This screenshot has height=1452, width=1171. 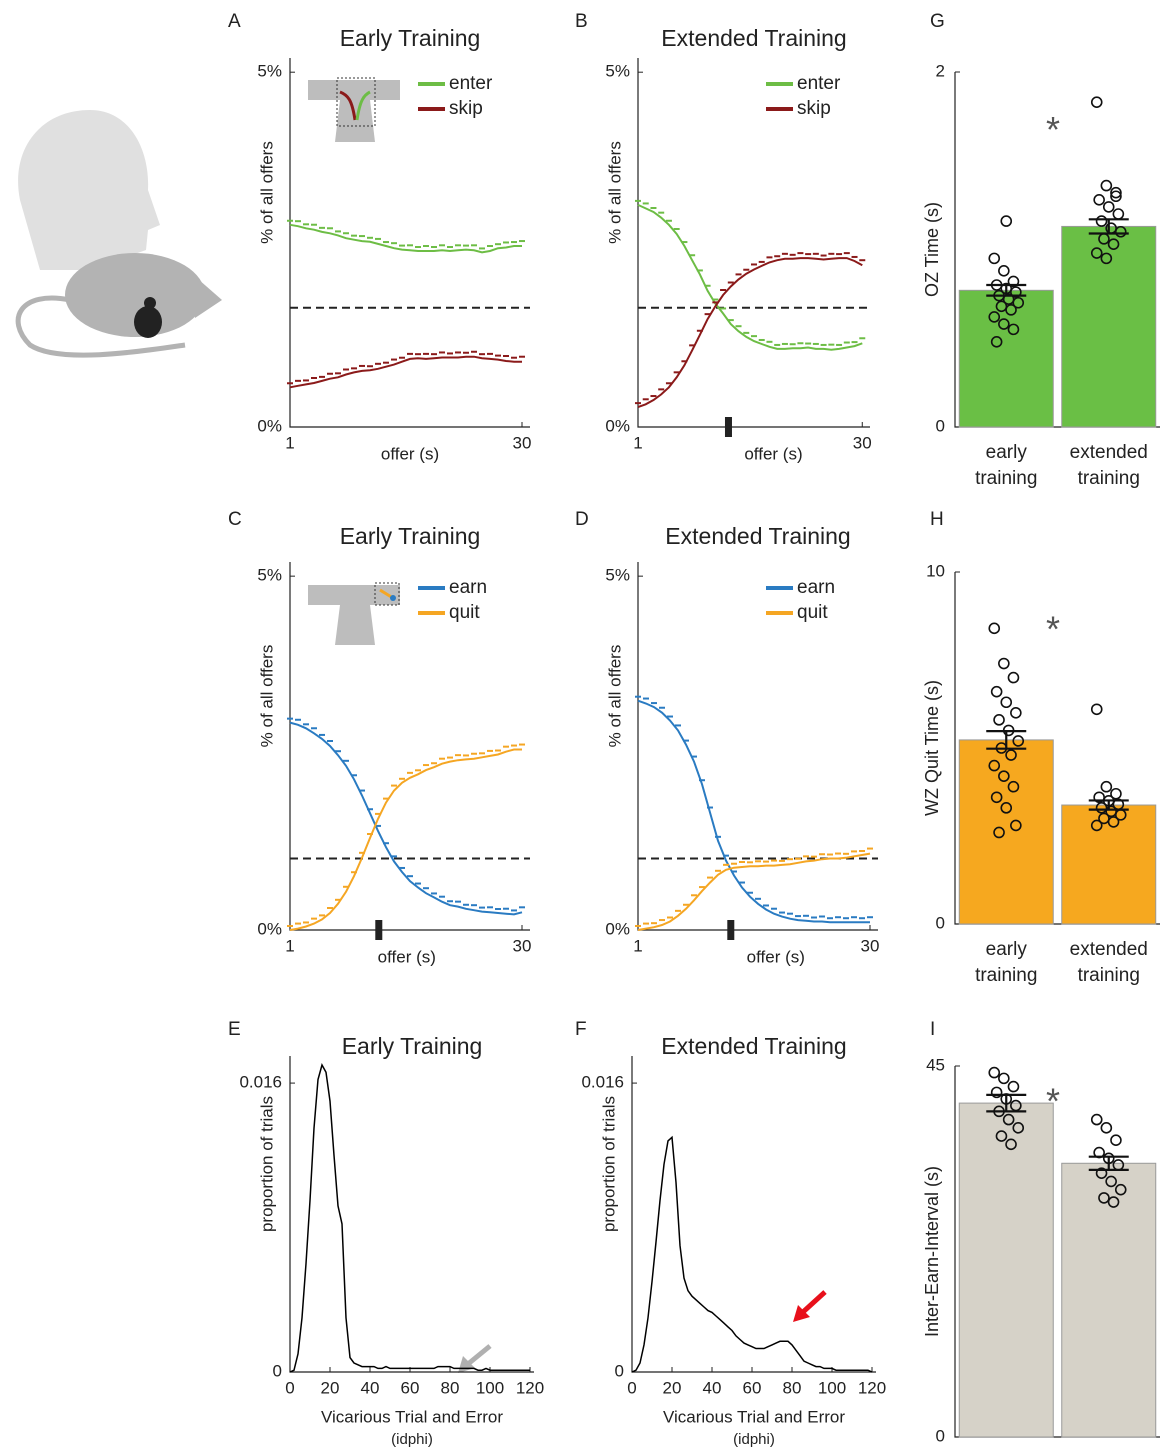 What do you see at coordinates (354, 109) in the screenshot?
I see `maze-icon` at bounding box center [354, 109].